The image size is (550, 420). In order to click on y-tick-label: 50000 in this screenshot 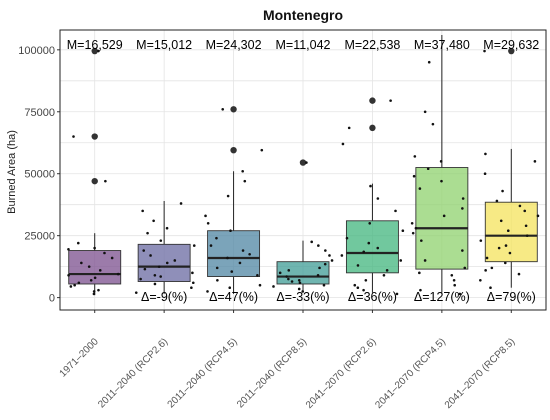, I will do `click(39, 175)`.